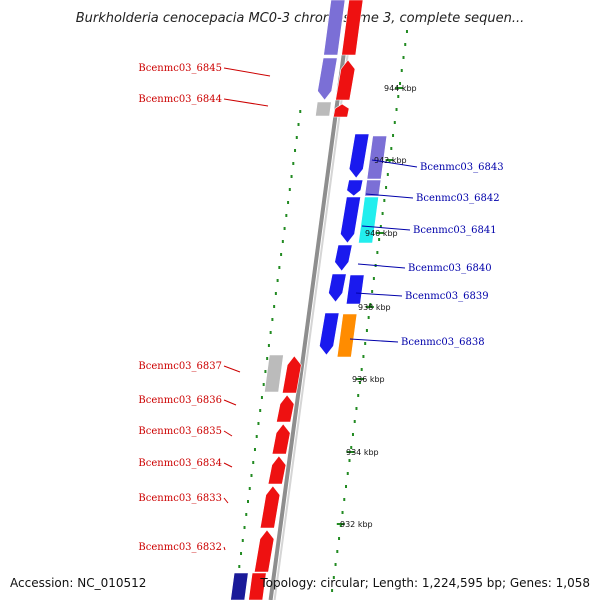 This screenshot has width=600, height=600. I want to click on tick-label: 938 kbp, so click(374, 307).